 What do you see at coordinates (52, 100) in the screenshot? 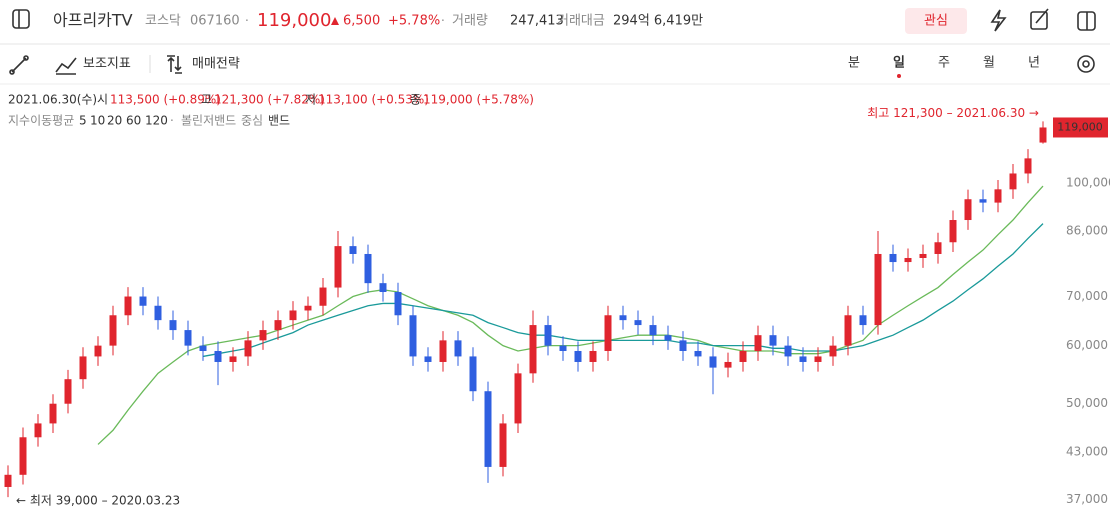
I see `info-date: 2021.06.30(수)` at bounding box center [52, 100].